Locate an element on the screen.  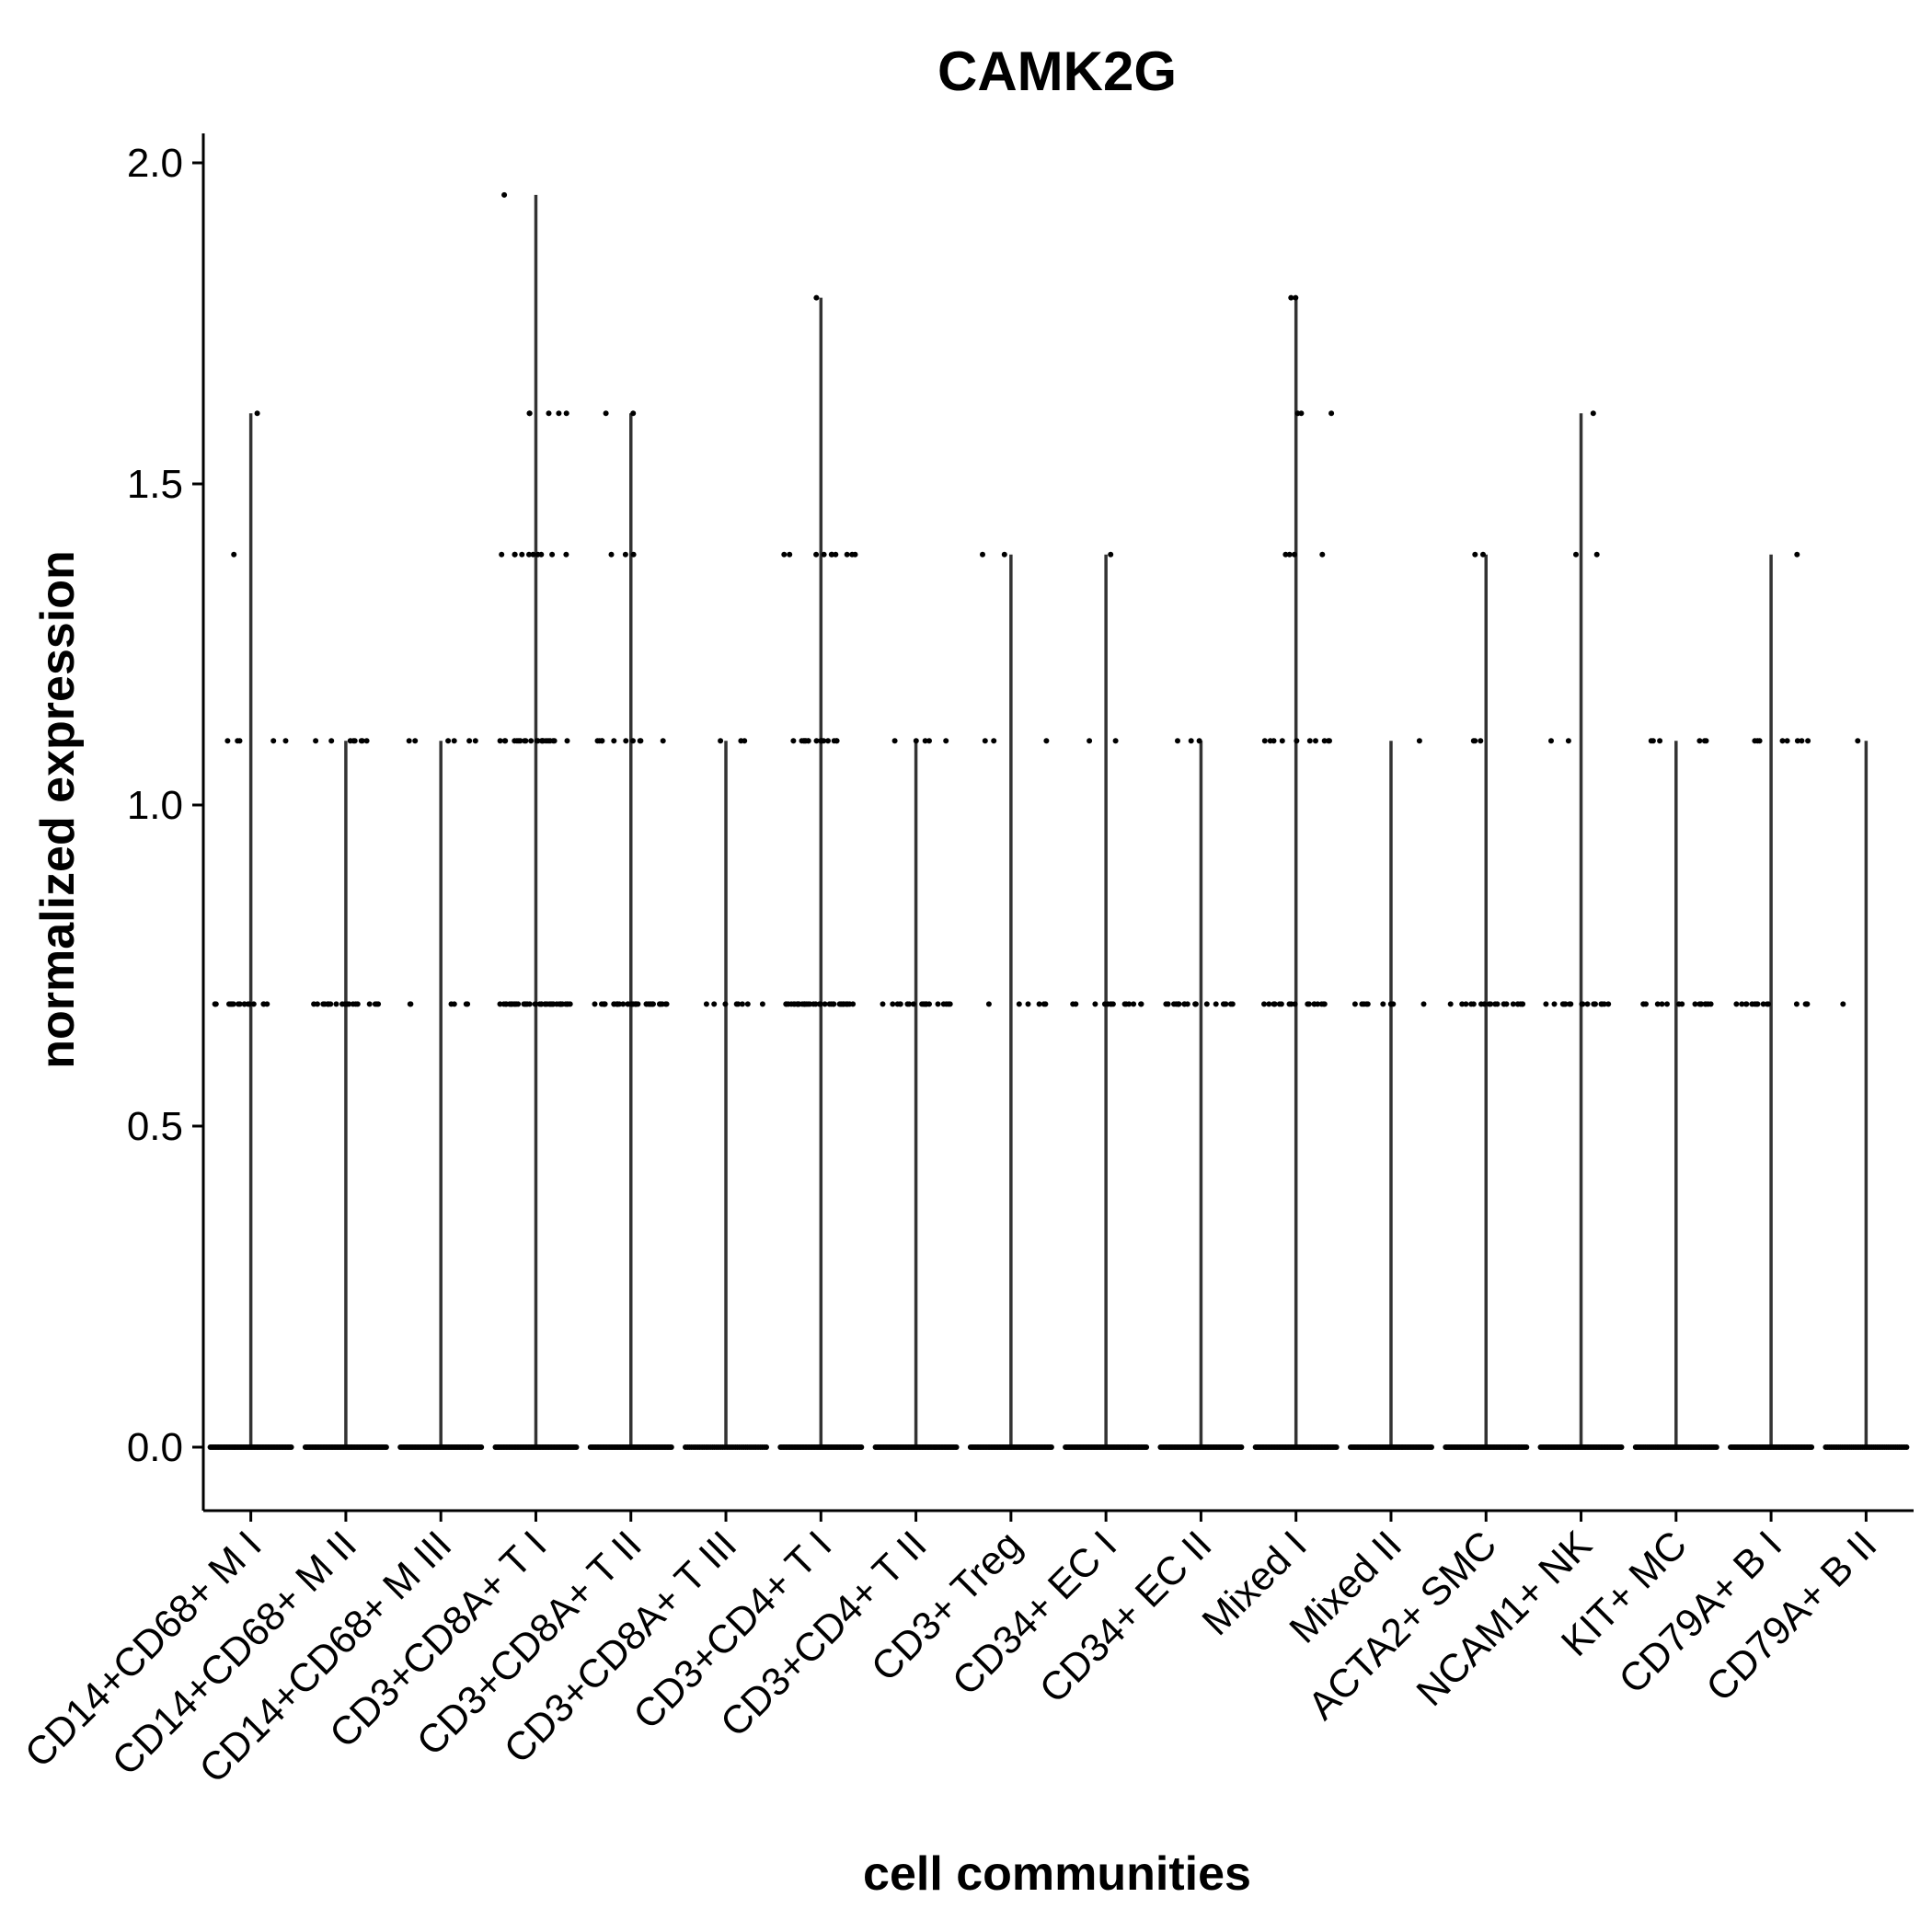
x-axis-title: cell communities is located at coordinates (1057, 1874).